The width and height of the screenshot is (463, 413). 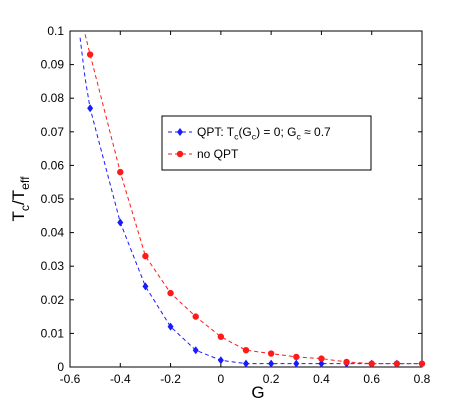 I want to click on x-tick-label: 0, so click(x=221, y=379).